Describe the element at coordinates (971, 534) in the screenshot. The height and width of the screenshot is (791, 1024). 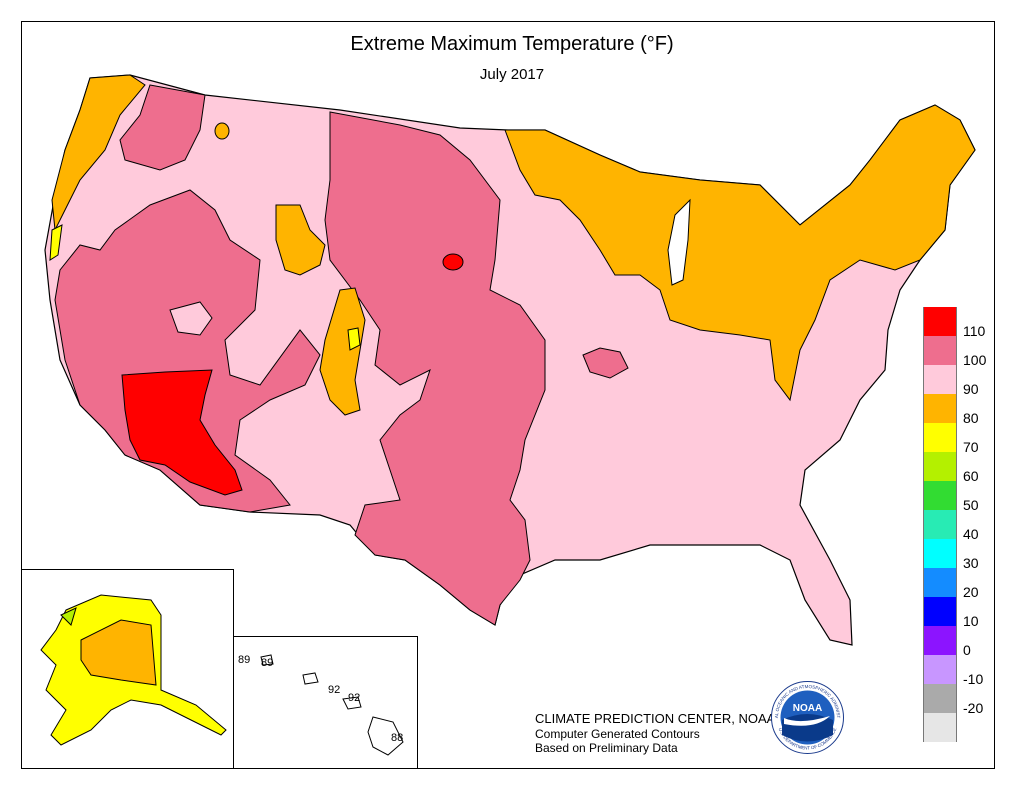
I see `legend-label: 40` at that location.